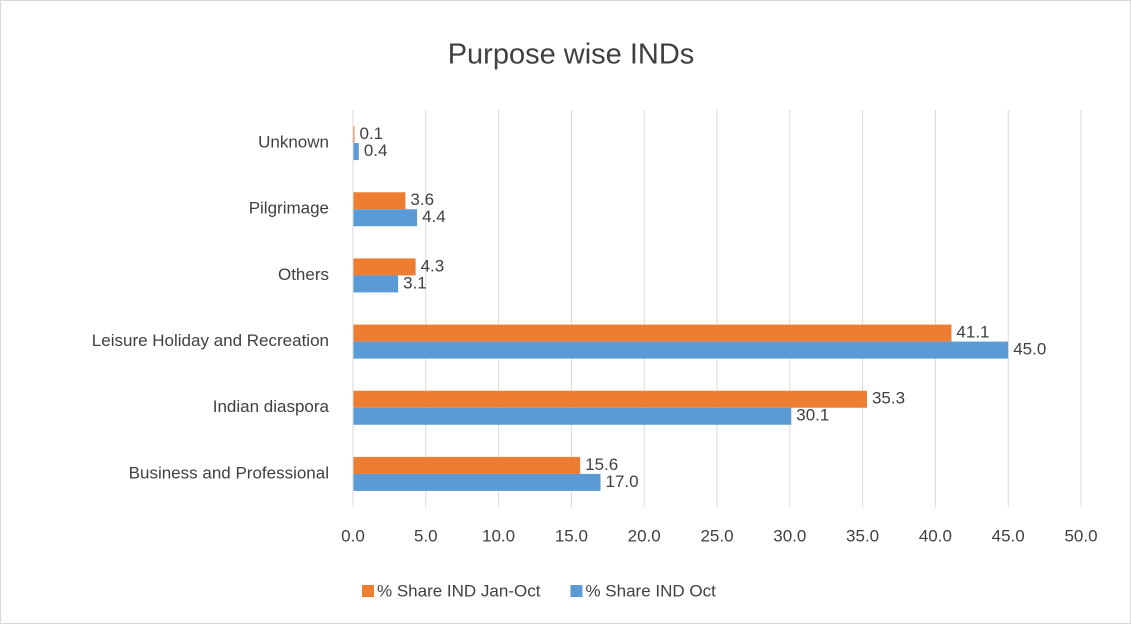  Describe the element at coordinates (812, 415) in the screenshot. I see `data-label: 30.1` at that location.